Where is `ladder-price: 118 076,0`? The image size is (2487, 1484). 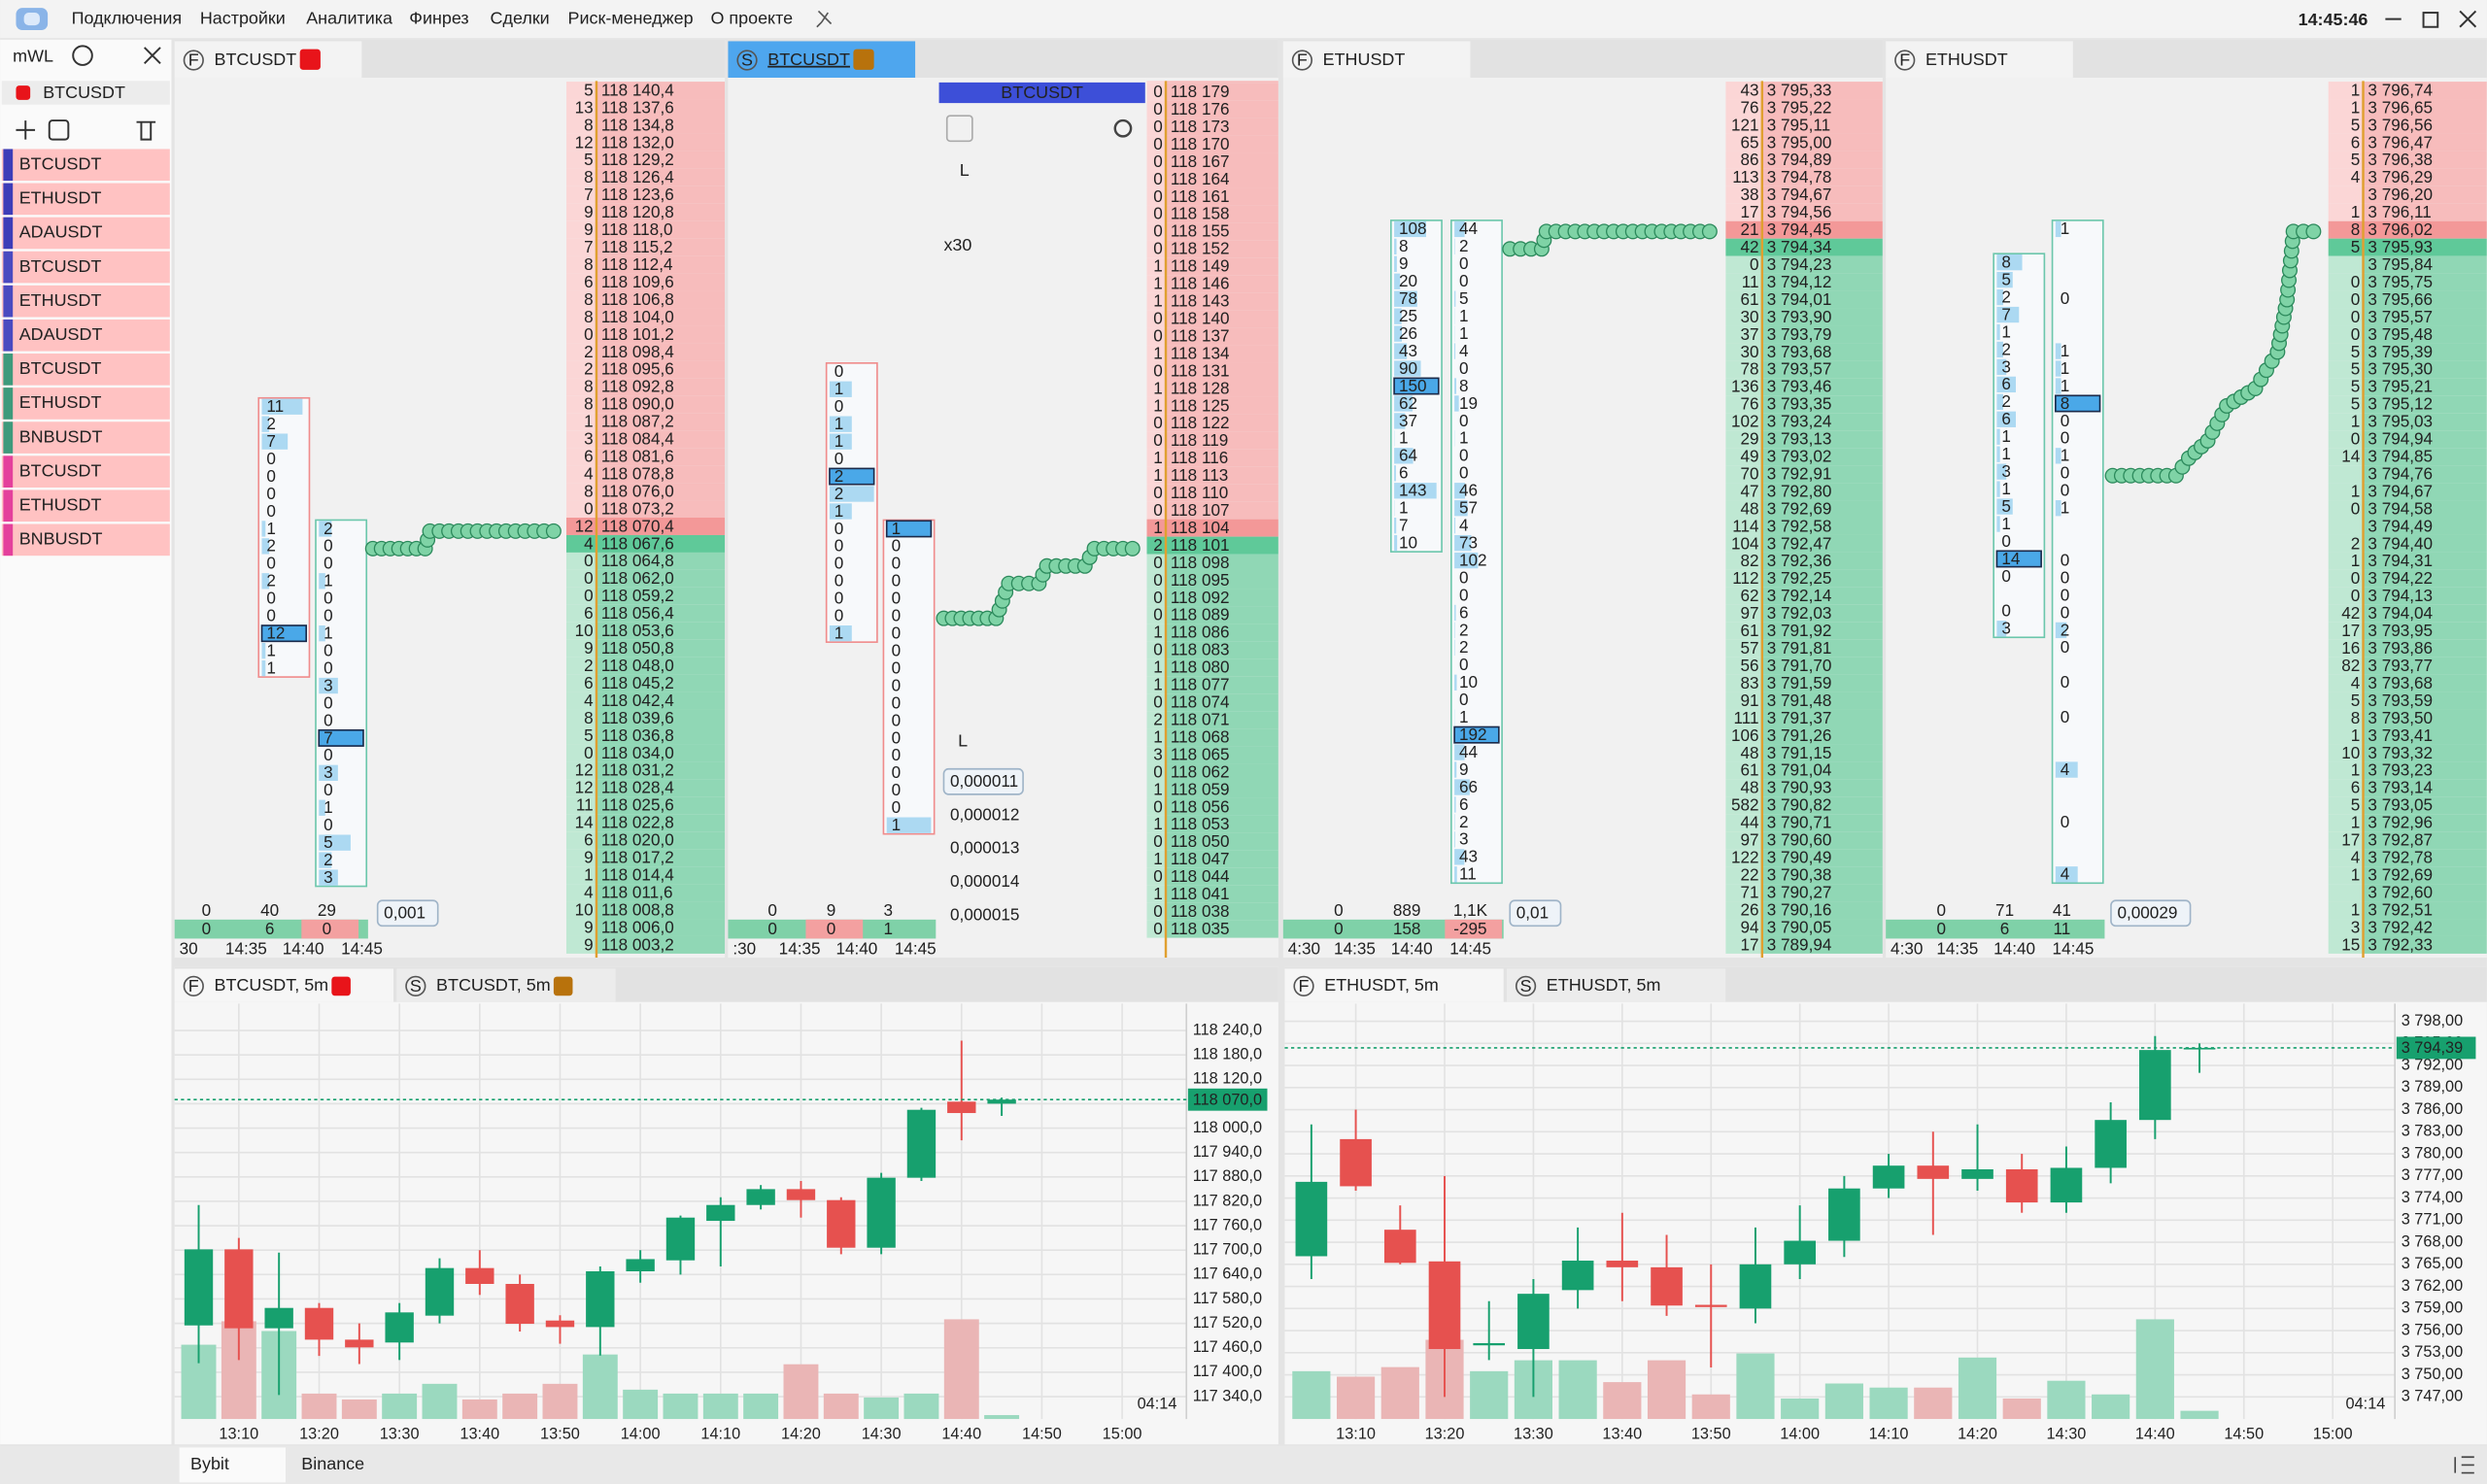 ladder-price: 118 076,0 is located at coordinates (637, 490).